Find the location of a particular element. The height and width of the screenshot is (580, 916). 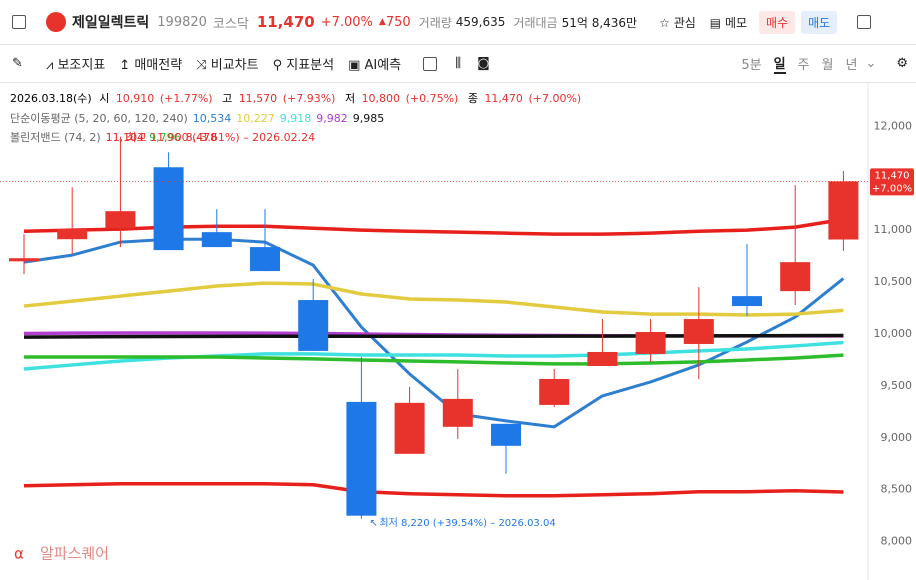

change: 750 is located at coordinates (398, 22).